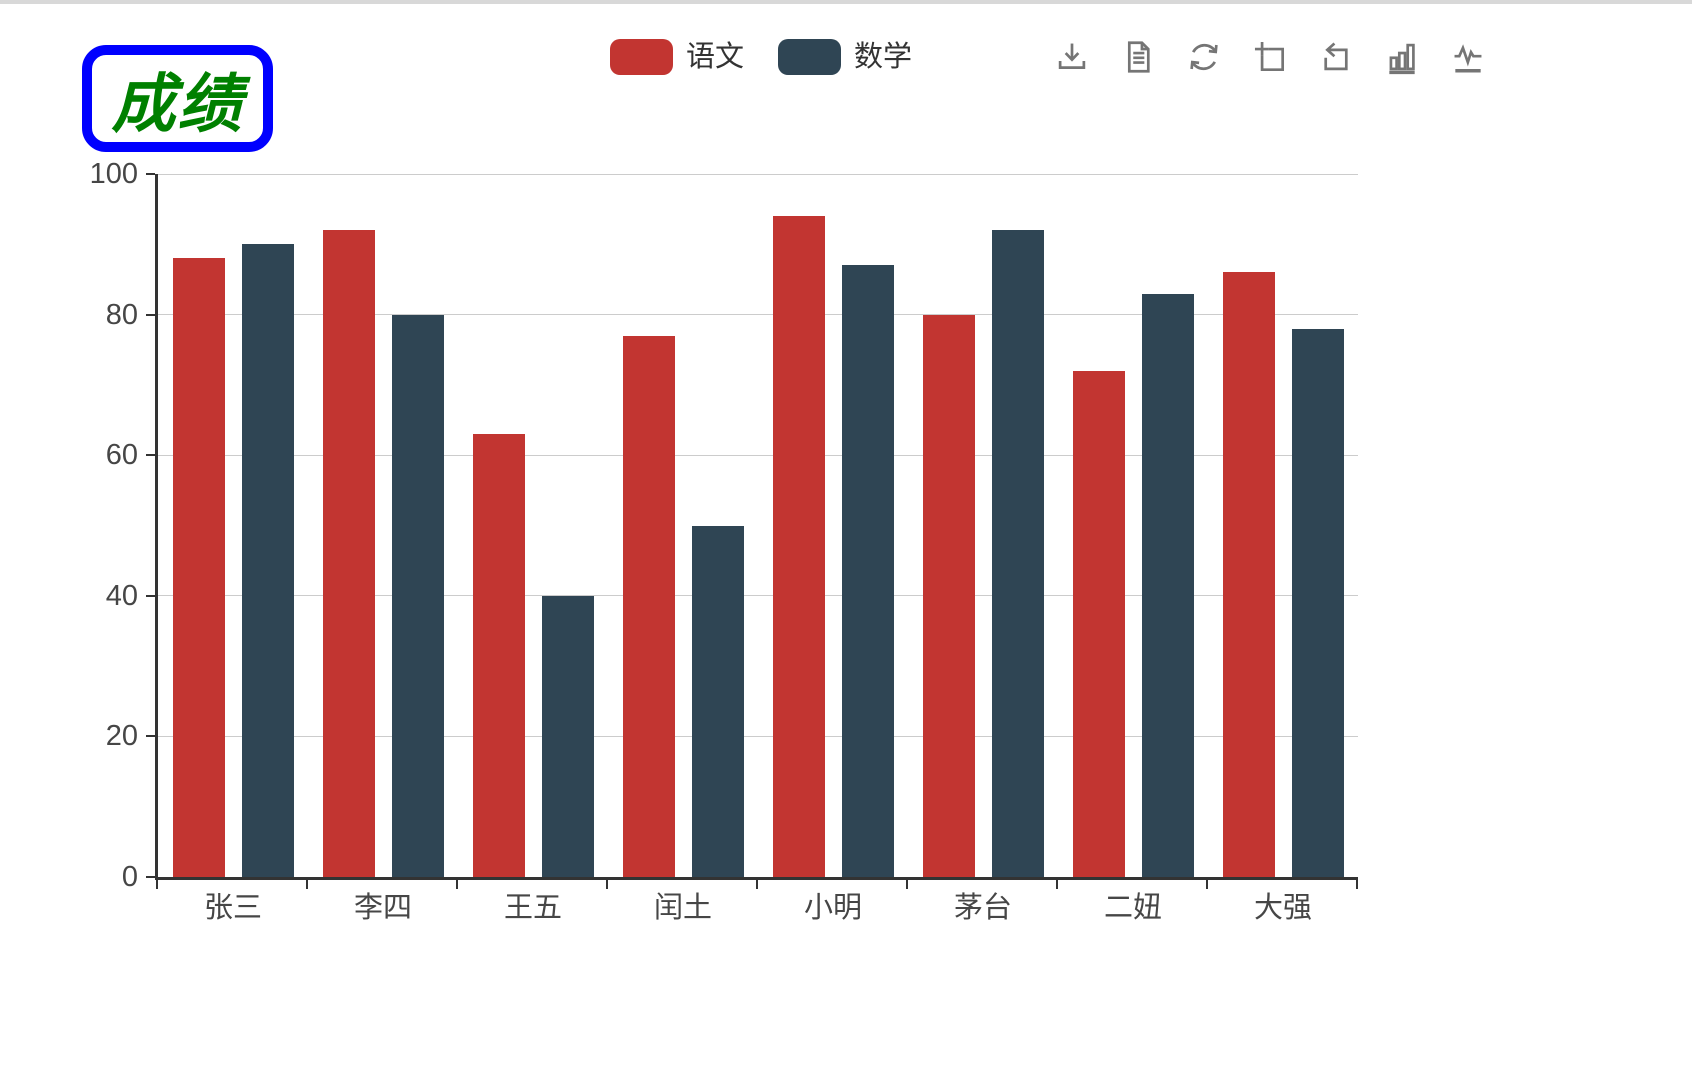  What do you see at coordinates (532, 908) in the screenshot?
I see `x-axis-label-2: 王五` at bounding box center [532, 908].